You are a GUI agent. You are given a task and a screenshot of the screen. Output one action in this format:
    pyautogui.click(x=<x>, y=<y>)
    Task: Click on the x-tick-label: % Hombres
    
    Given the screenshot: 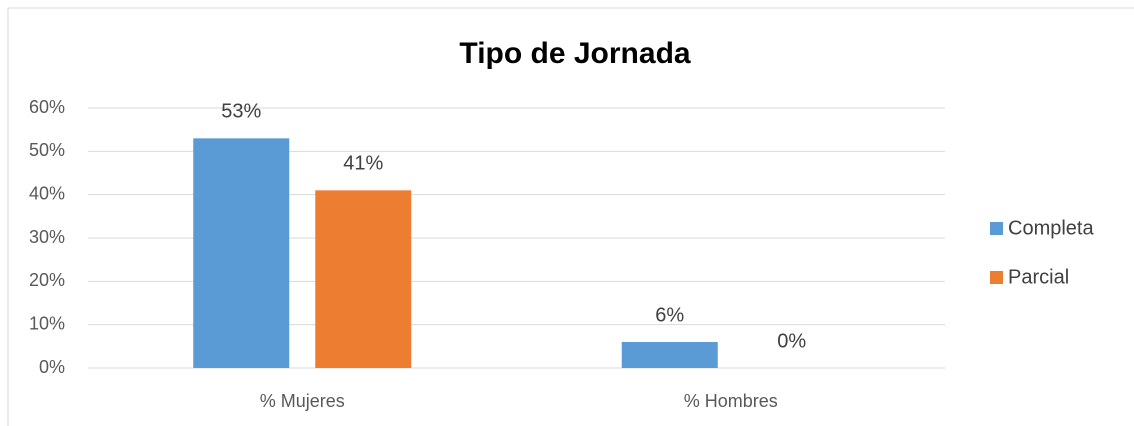 What is the action you would take?
    pyautogui.click(x=731, y=401)
    